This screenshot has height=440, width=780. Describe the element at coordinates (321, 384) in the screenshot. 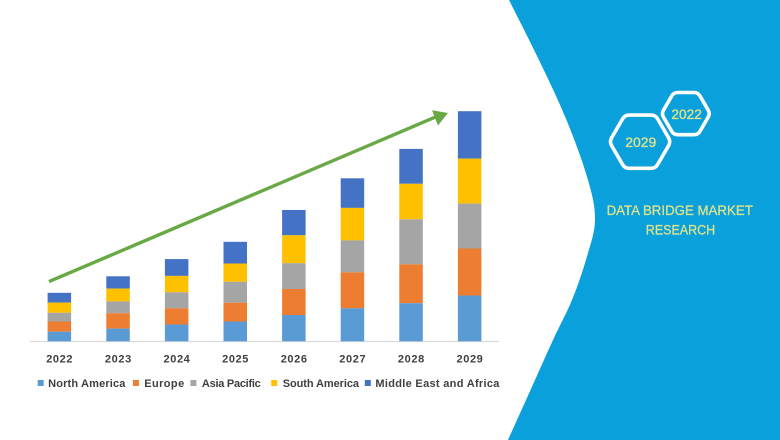

I see `svg-text: South America` at that location.